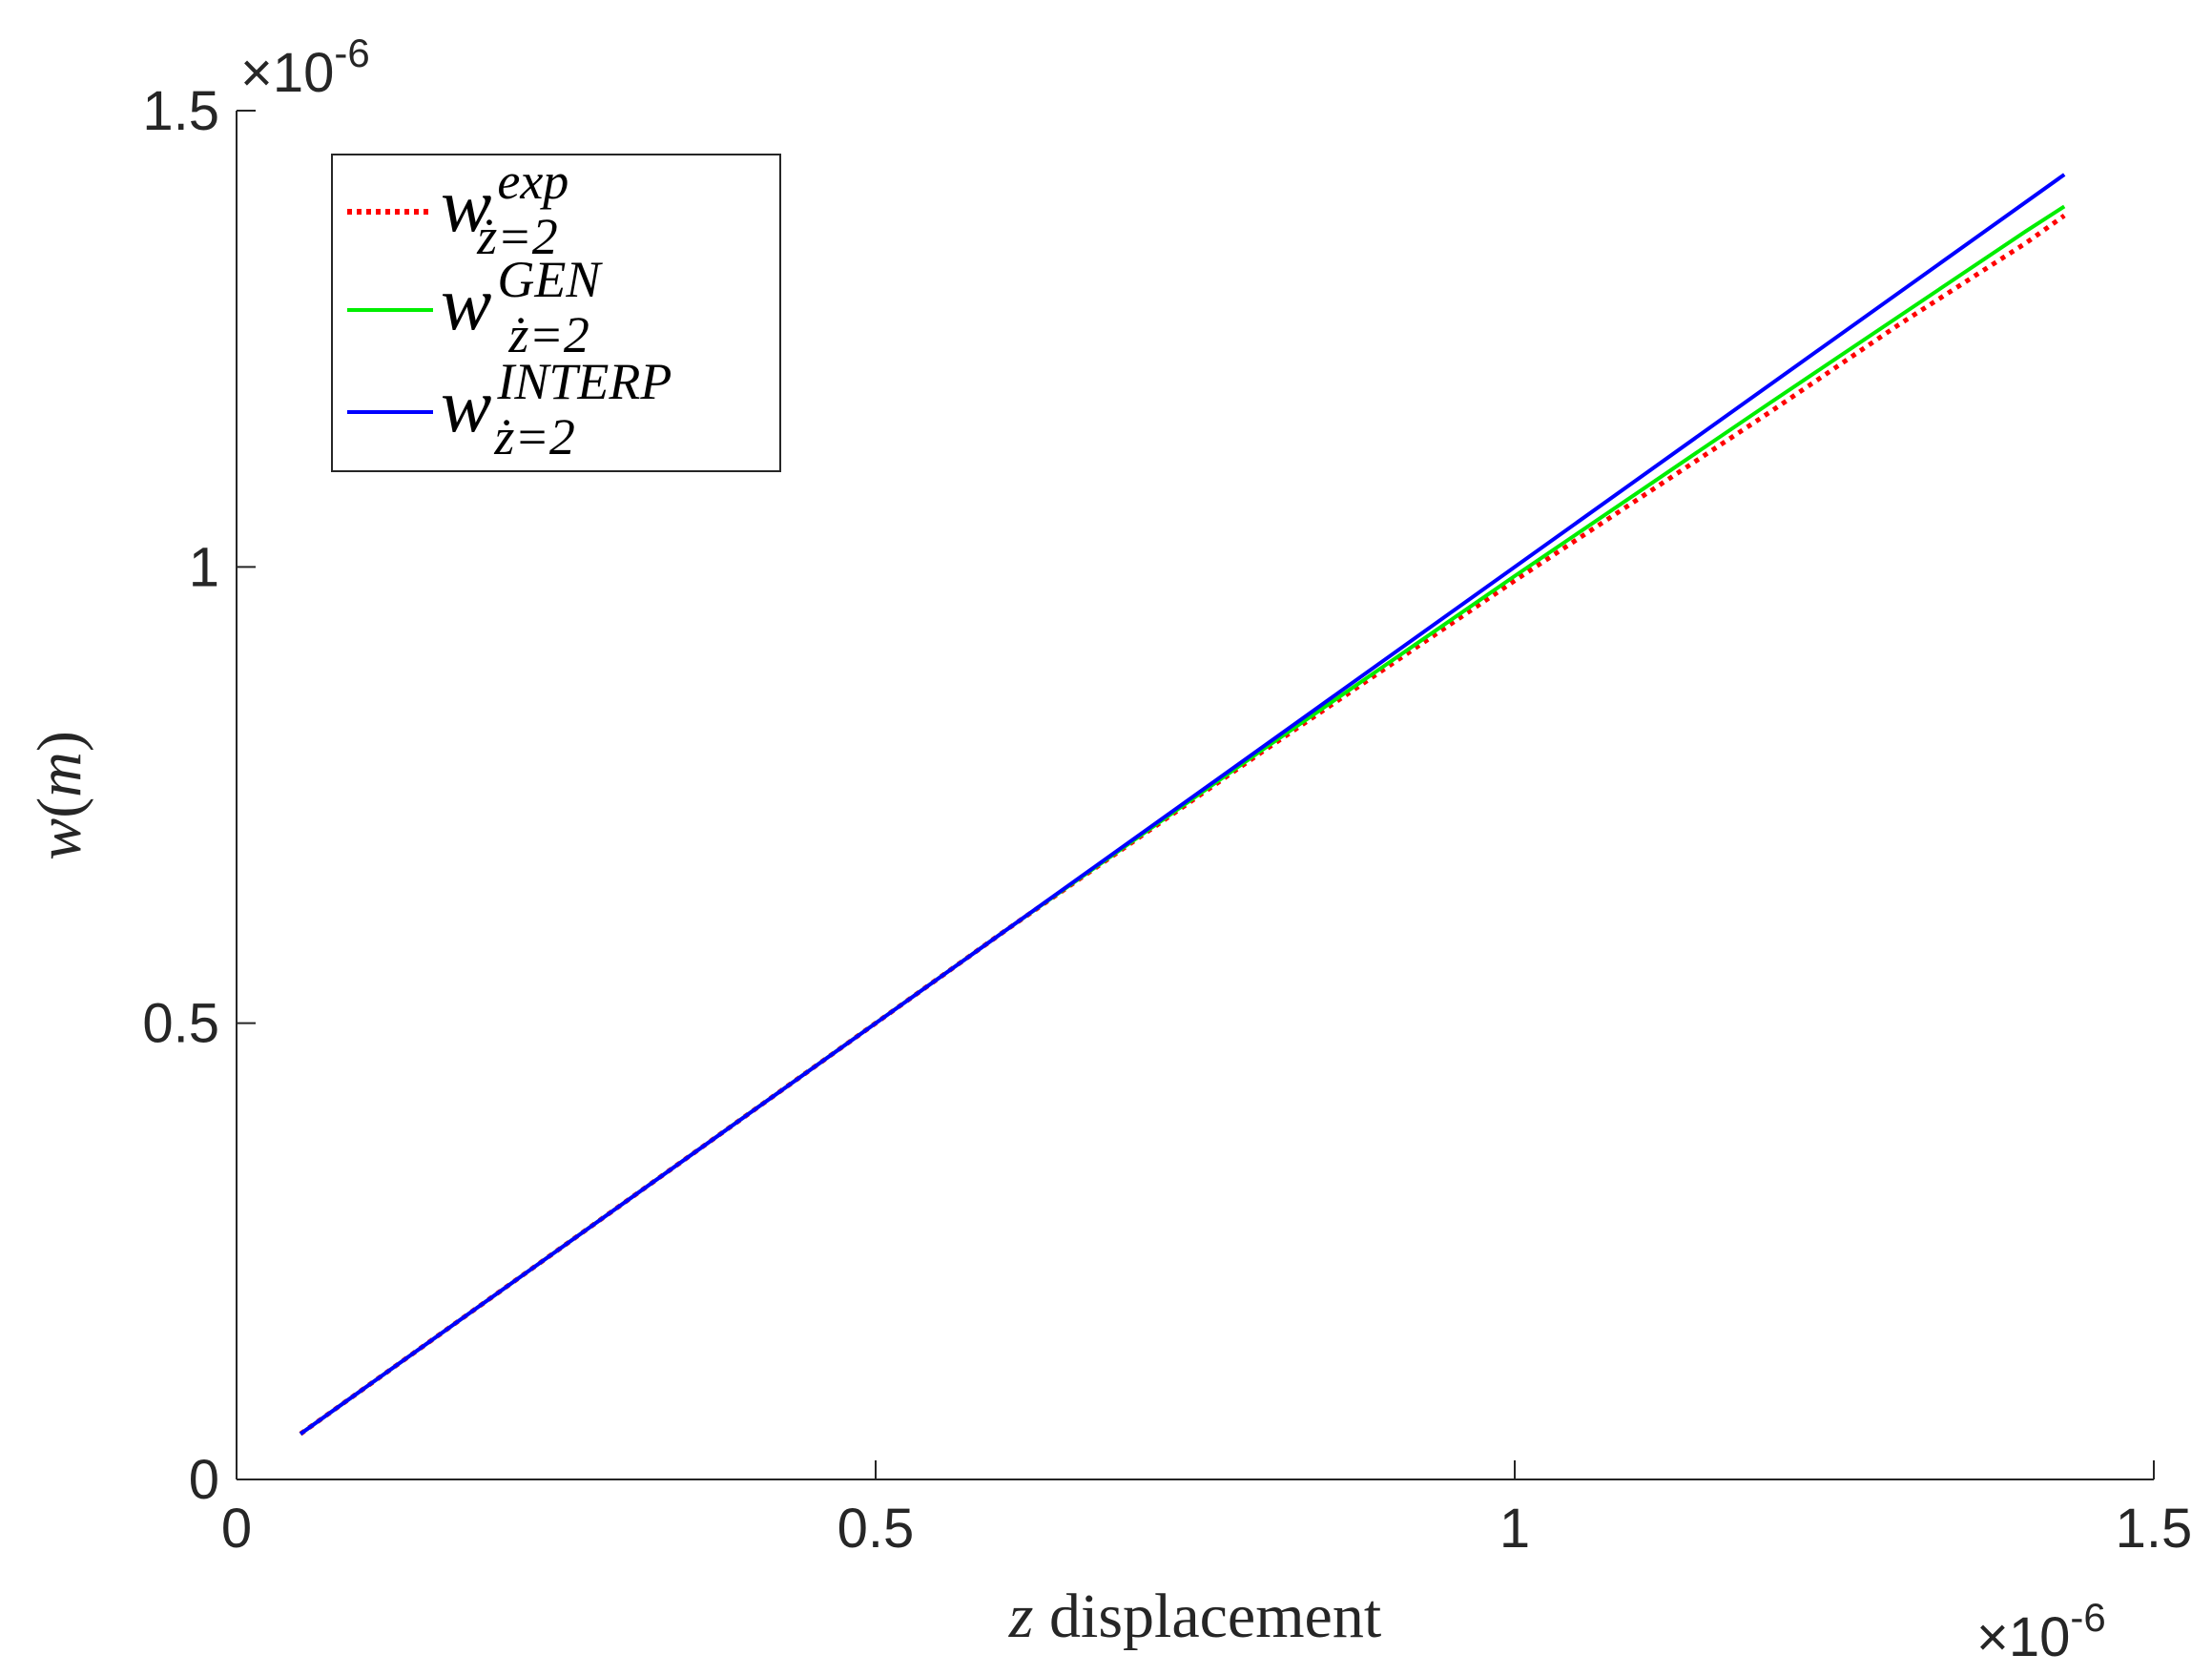 This screenshot has width=2212, height=1675. I want to click on y-tick-label: 0, so click(204, 1480).